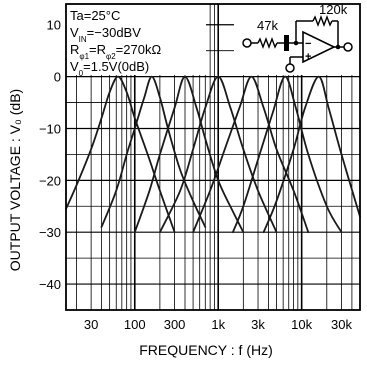 Image resolution: width=367 pixels, height=367 pixels. What do you see at coordinates (50, 284) in the screenshot?
I see `y-tick-label: −40` at bounding box center [50, 284].